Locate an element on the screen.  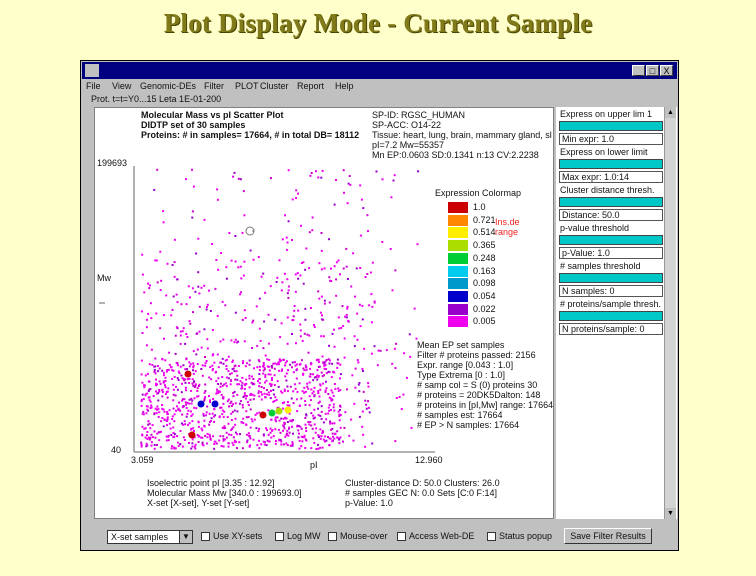
status-popup-checkbox is located at coordinates (491, 536).